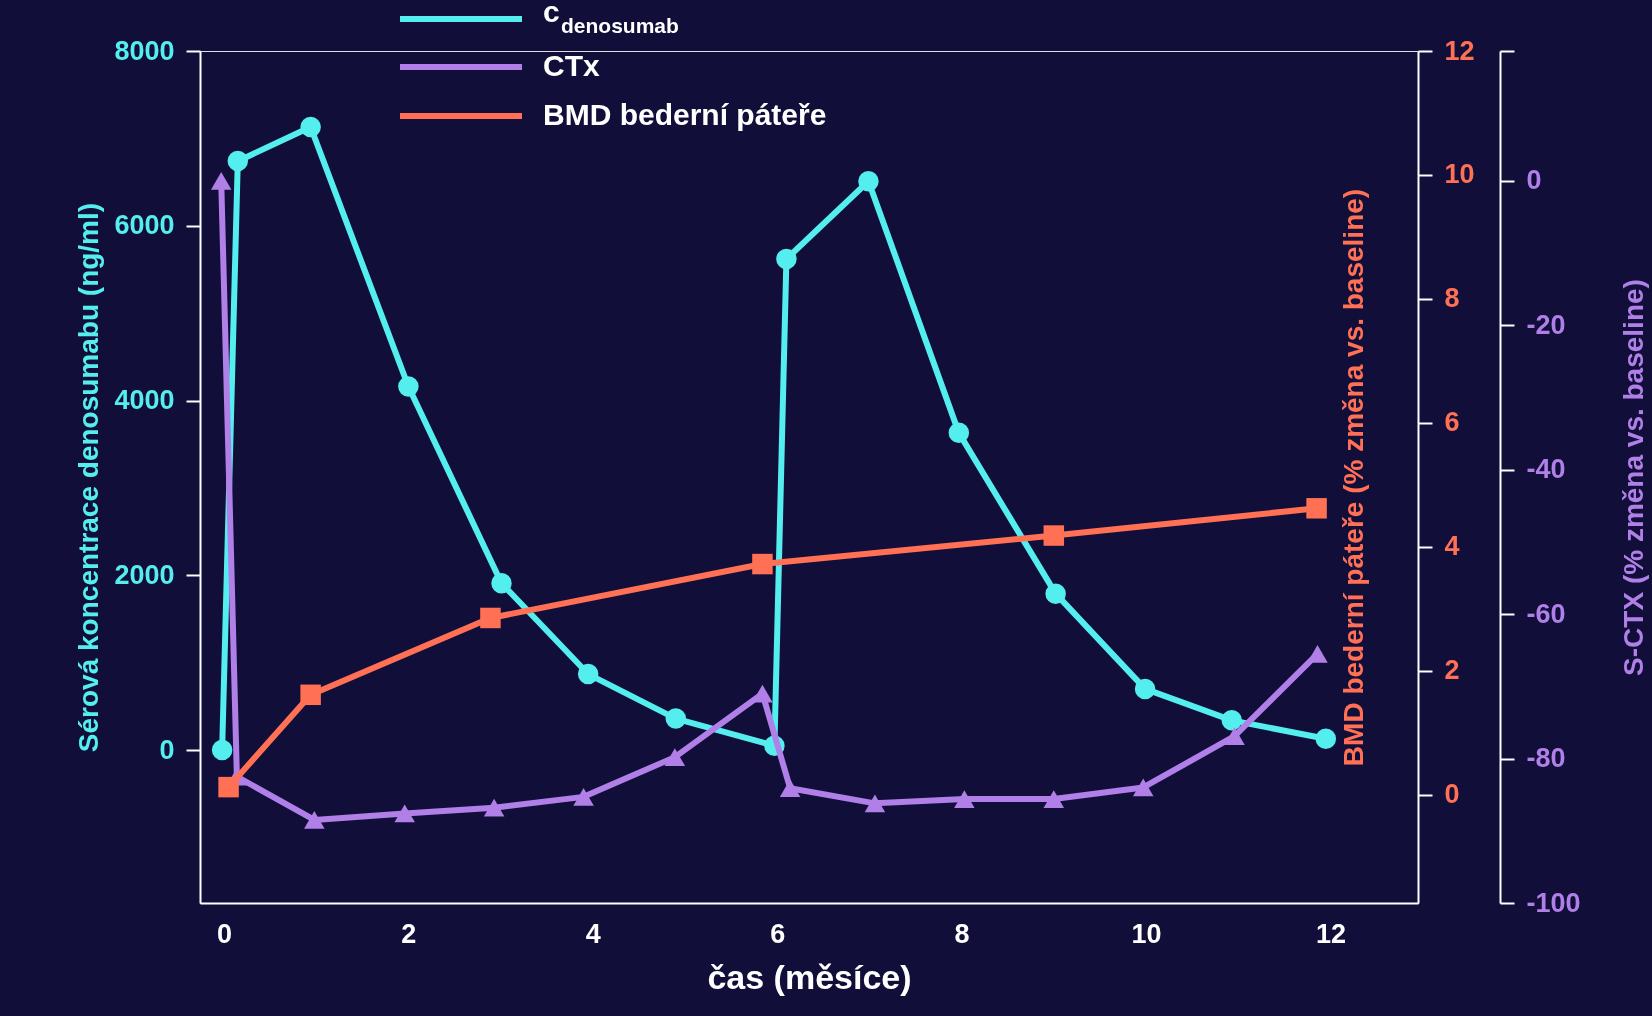 The height and width of the screenshot is (1016, 1652). I want to click on y2-tick-label: 4, so click(1452, 546).